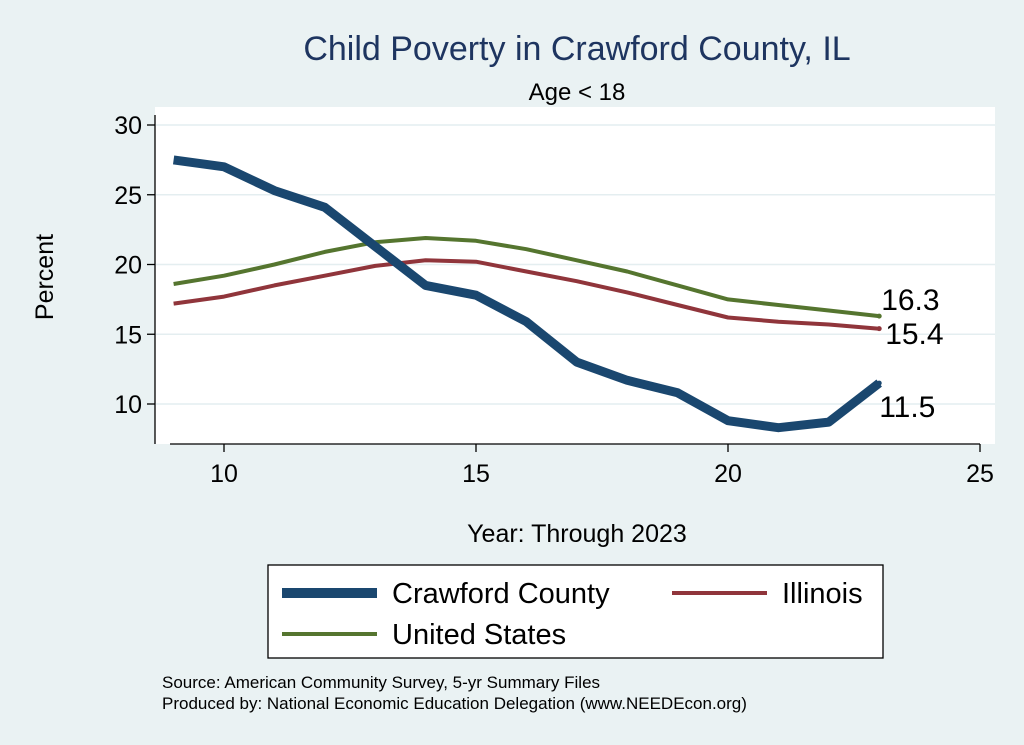  What do you see at coordinates (910, 300) in the screenshot?
I see `end-label-united-states: 16.3` at bounding box center [910, 300].